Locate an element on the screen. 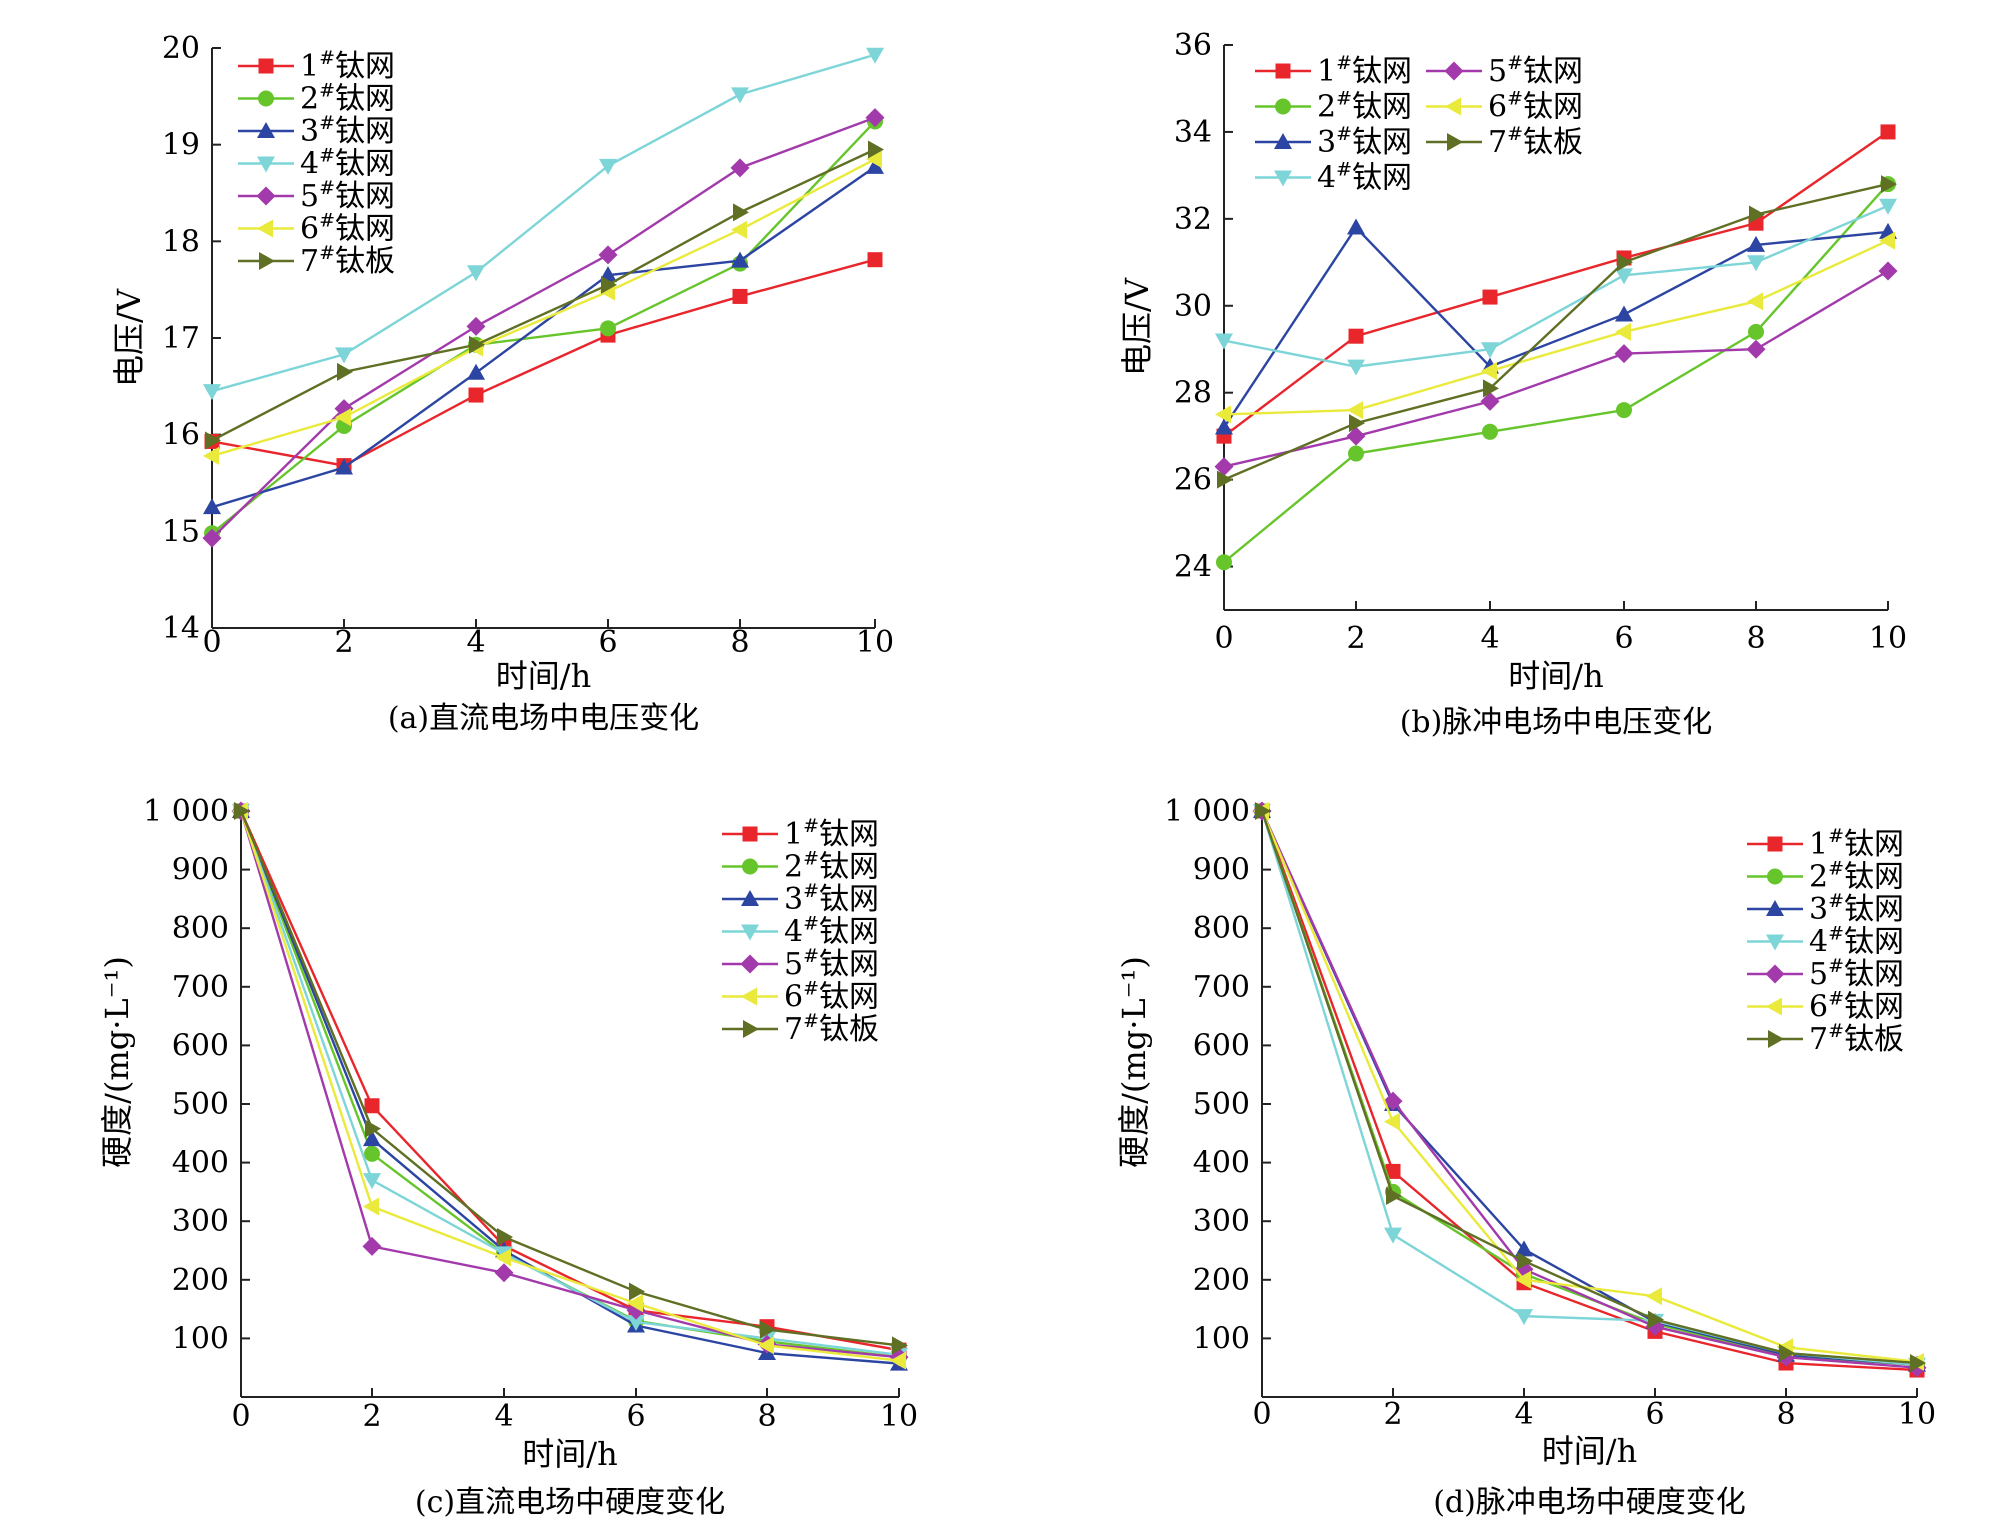  legend-entry-1: 1#钛网 is located at coordinates (1825, 843).